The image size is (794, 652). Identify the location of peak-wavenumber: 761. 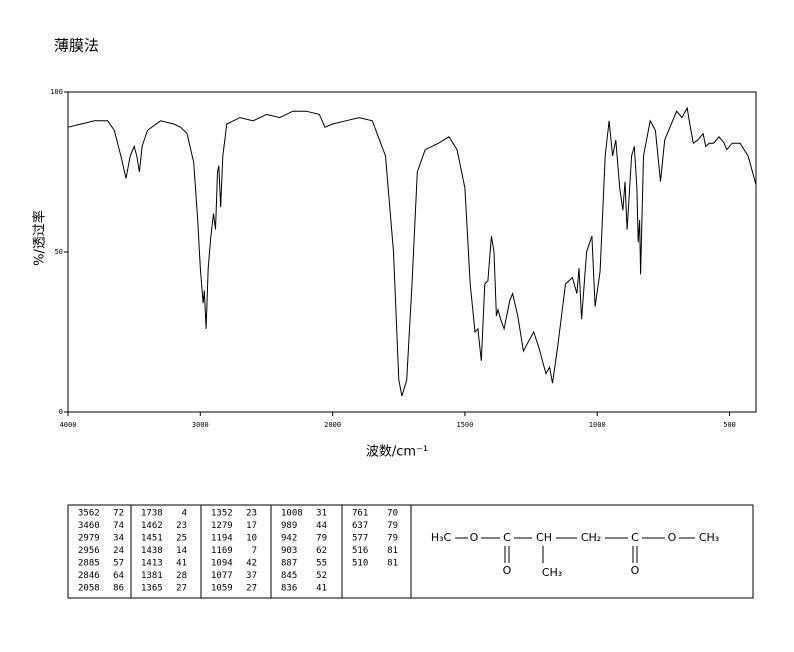
(360, 514).